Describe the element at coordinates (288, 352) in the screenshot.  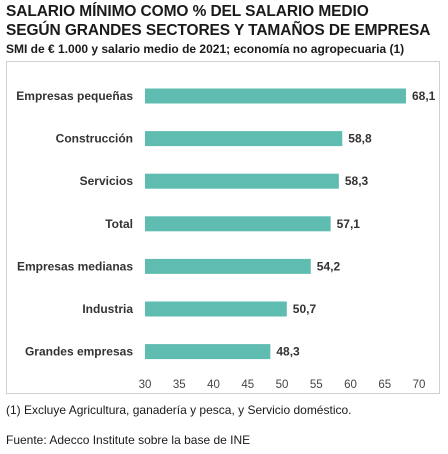
I see `data-label: 48,3` at that location.